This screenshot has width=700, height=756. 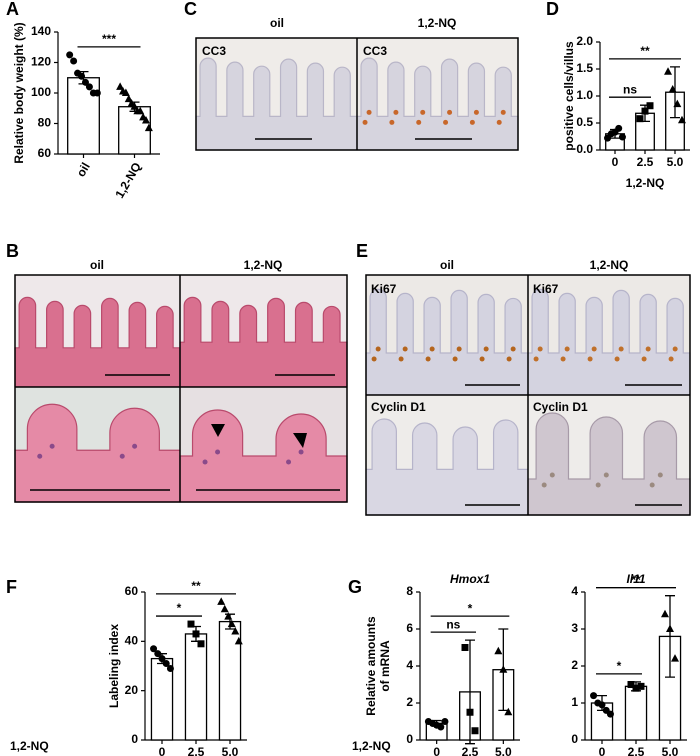 What do you see at coordinates (584, 149) in the screenshot?
I see `y-tick-label: 0.0` at bounding box center [584, 149].